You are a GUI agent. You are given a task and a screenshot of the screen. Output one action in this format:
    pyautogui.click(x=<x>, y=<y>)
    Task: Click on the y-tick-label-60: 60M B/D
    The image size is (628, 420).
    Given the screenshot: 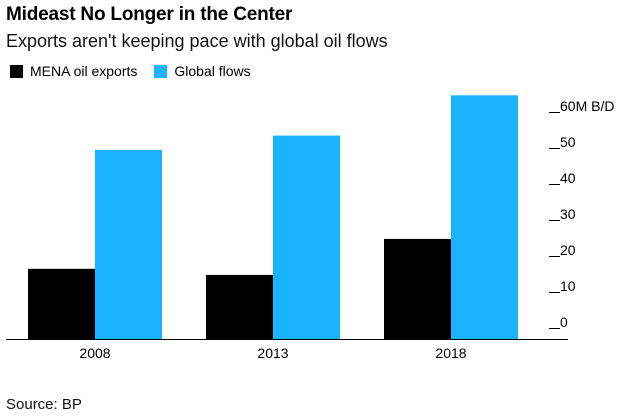 What is the action you would take?
    pyautogui.click(x=587, y=106)
    